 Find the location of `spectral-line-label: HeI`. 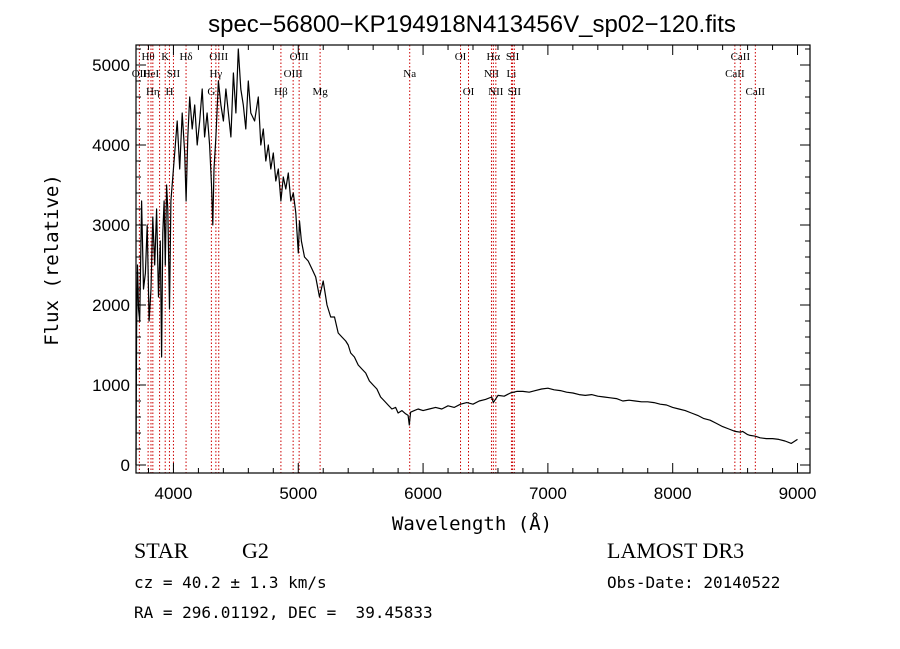

spectral-line-label: HeI is located at coordinates (151, 74).